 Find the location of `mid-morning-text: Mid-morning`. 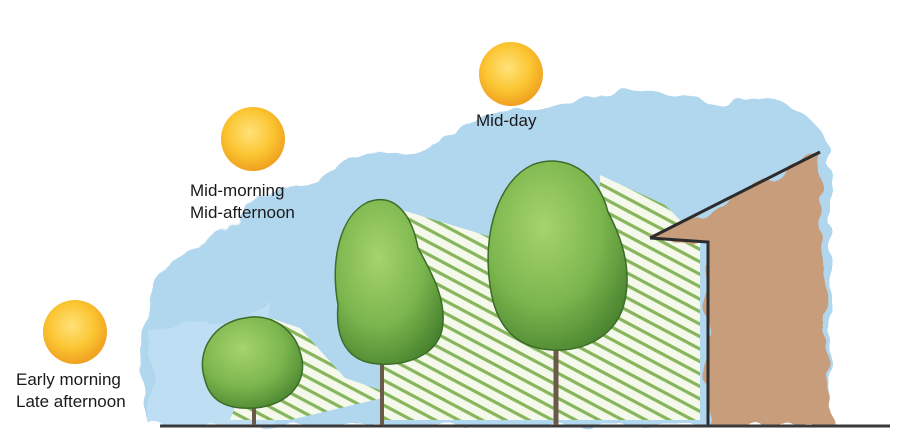

mid-morning-text: Mid-morning is located at coordinates (237, 190).